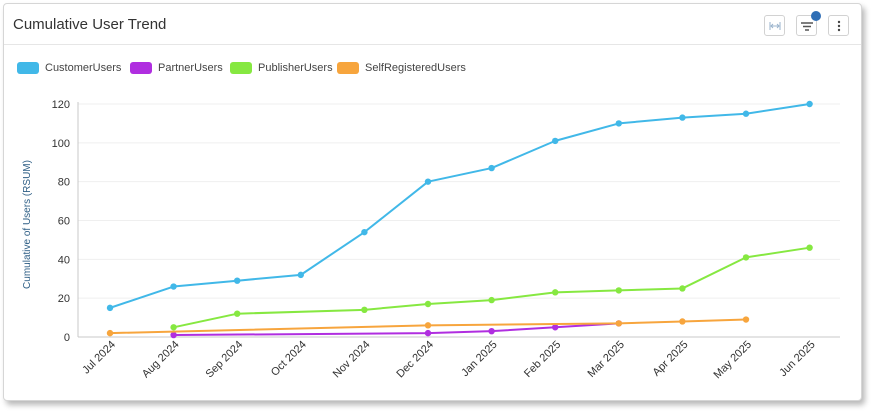 Image resolution: width=877 pixels, height=416 pixels. Describe the element at coordinates (161, 360) in the screenshot. I see `x-tick-label: Aug 2024` at that location.